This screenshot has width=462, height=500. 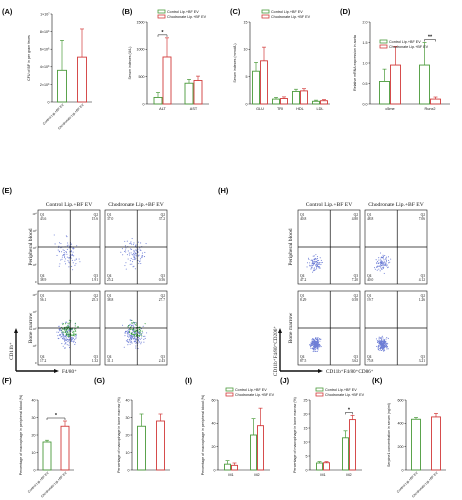 I want to click on y-tick-label: 15, so click(x=306, y=428).